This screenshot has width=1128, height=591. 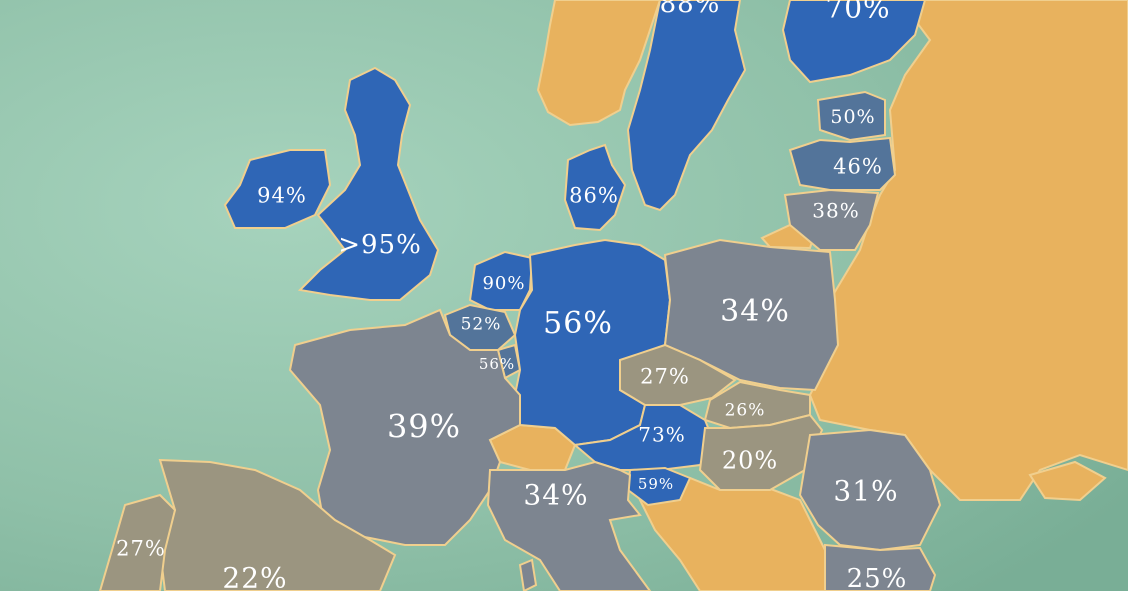 I want to click on label-romania: 31%, so click(x=865, y=491).